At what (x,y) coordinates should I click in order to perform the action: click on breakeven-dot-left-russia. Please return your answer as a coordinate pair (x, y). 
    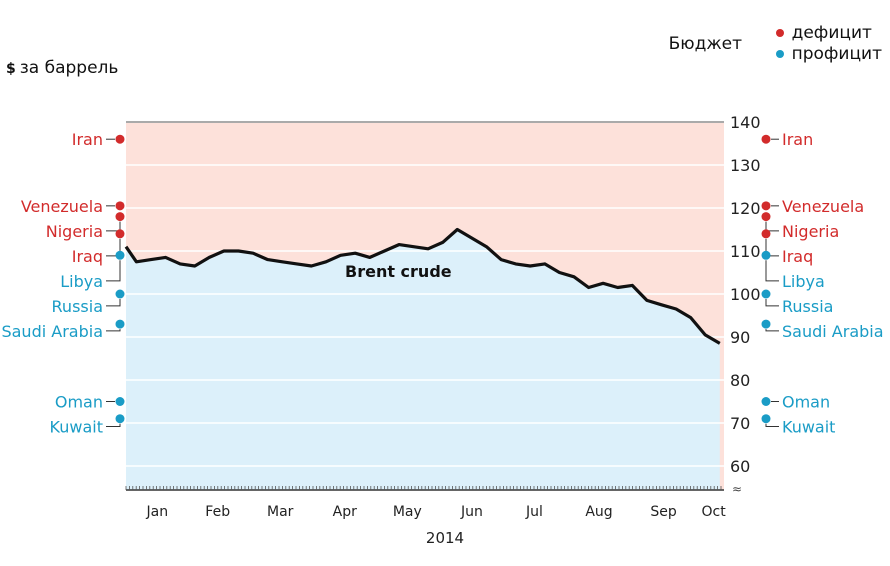
    Looking at the image, I should click on (120, 294).